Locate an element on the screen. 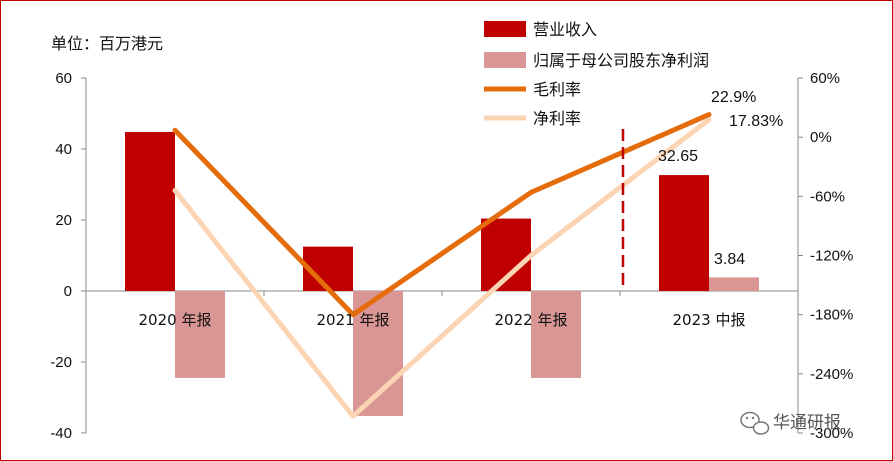  right-tick-label: -300% is located at coordinates (831, 433).